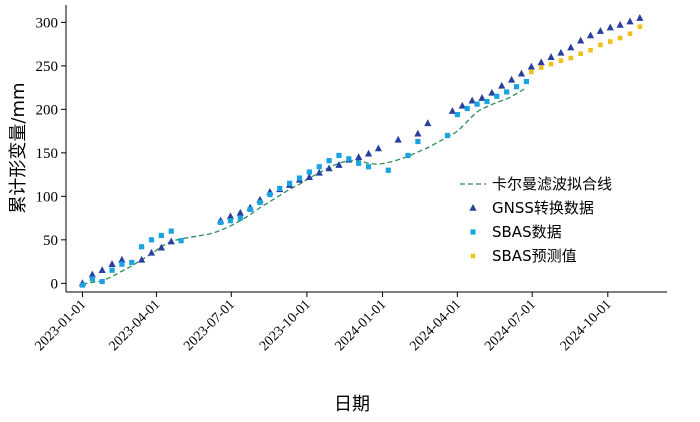  What do you see at coordinates (47, 67) in the screenshot?
I see `y-tick-label: 250` at bounding box center [47, 67].